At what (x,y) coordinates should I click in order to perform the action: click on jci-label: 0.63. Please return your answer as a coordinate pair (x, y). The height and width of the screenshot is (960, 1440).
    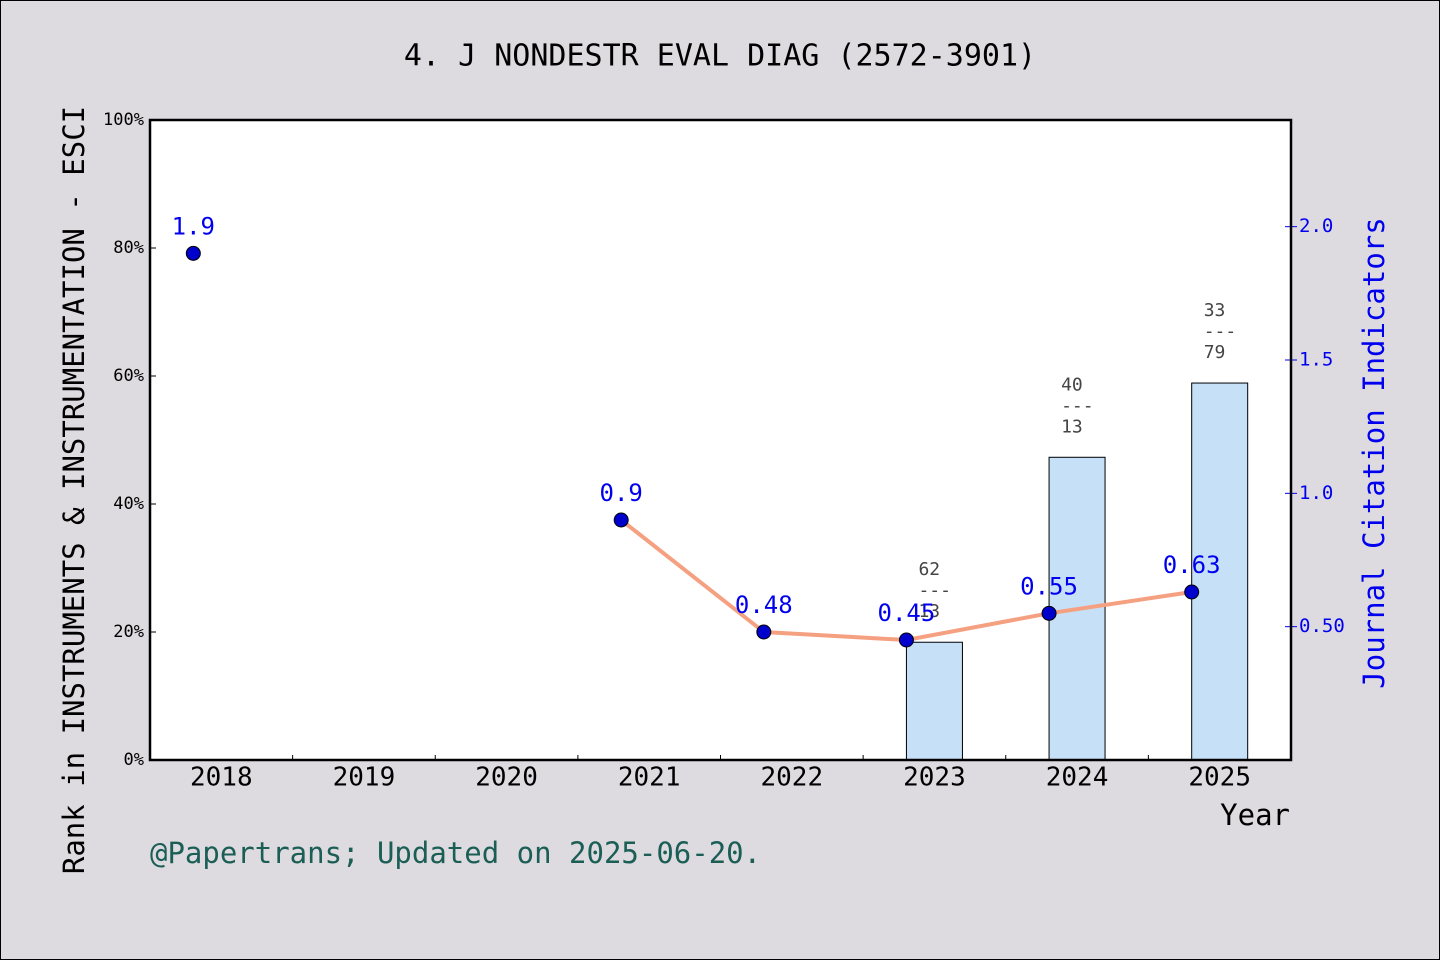
    Looking at the image, I should click on (1192, 565).